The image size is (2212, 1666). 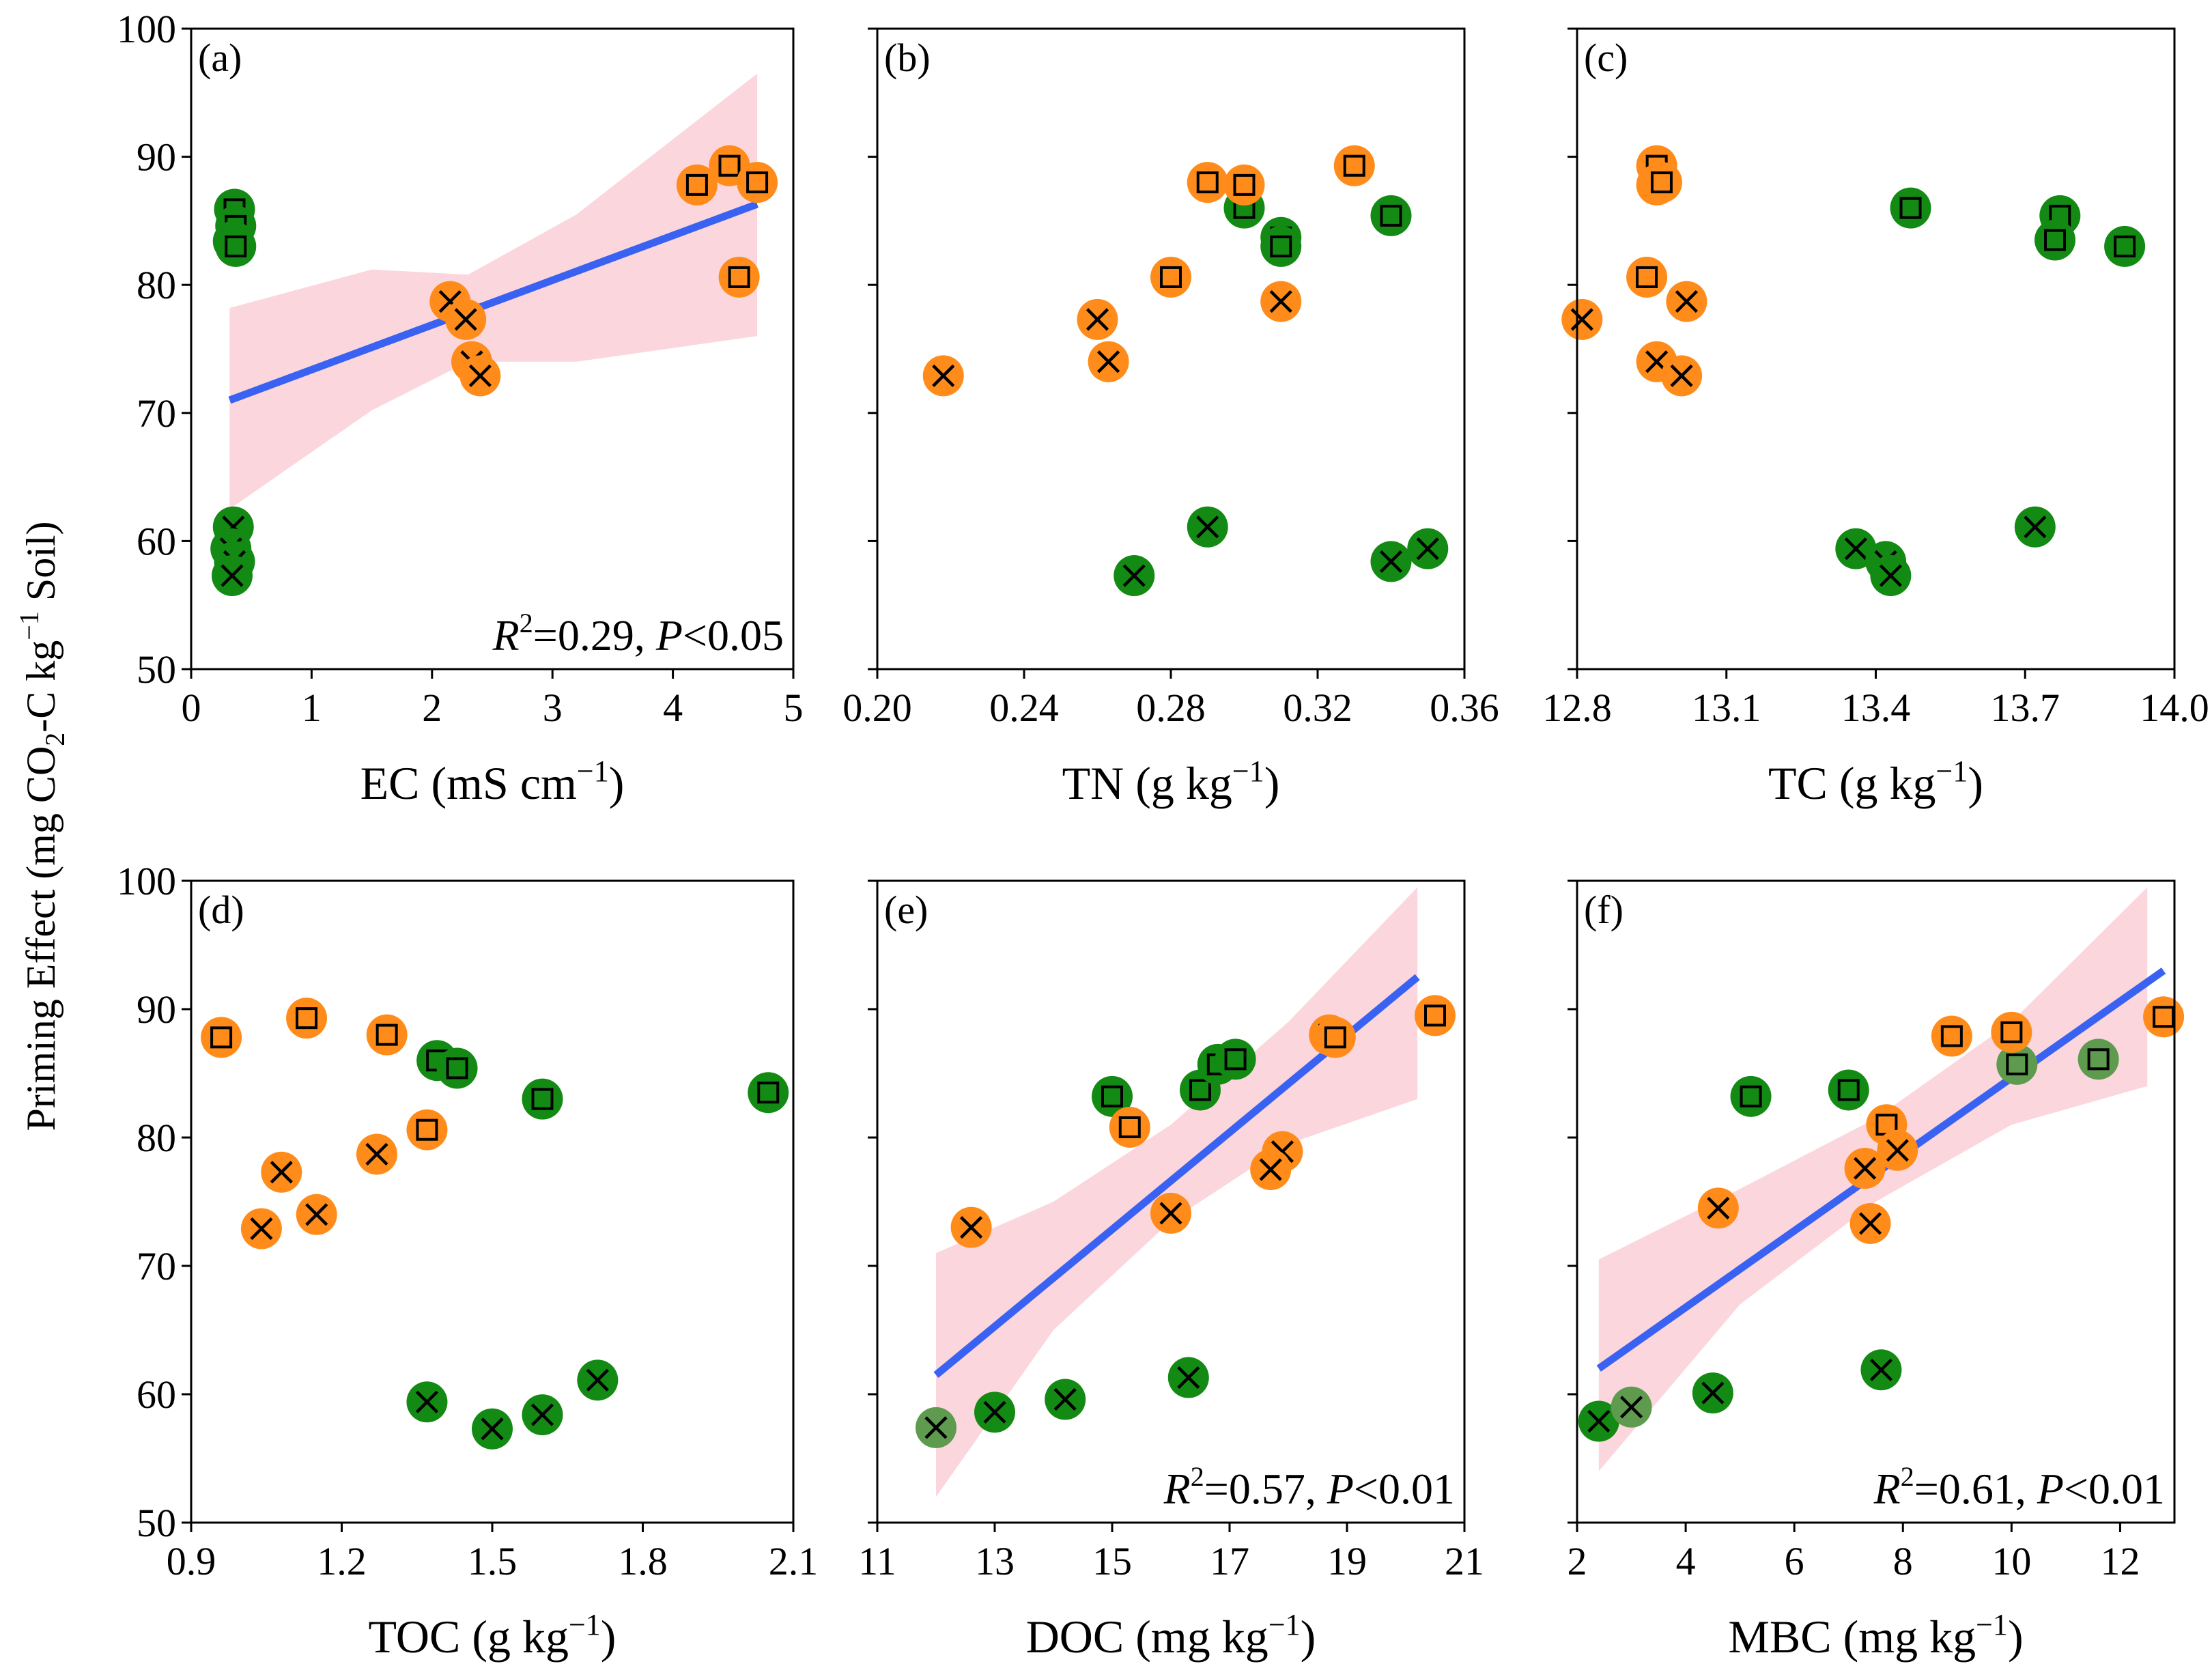 I want to click on x-axis-label: MBC (mg kg−1), so click(x=1875, y=1635).